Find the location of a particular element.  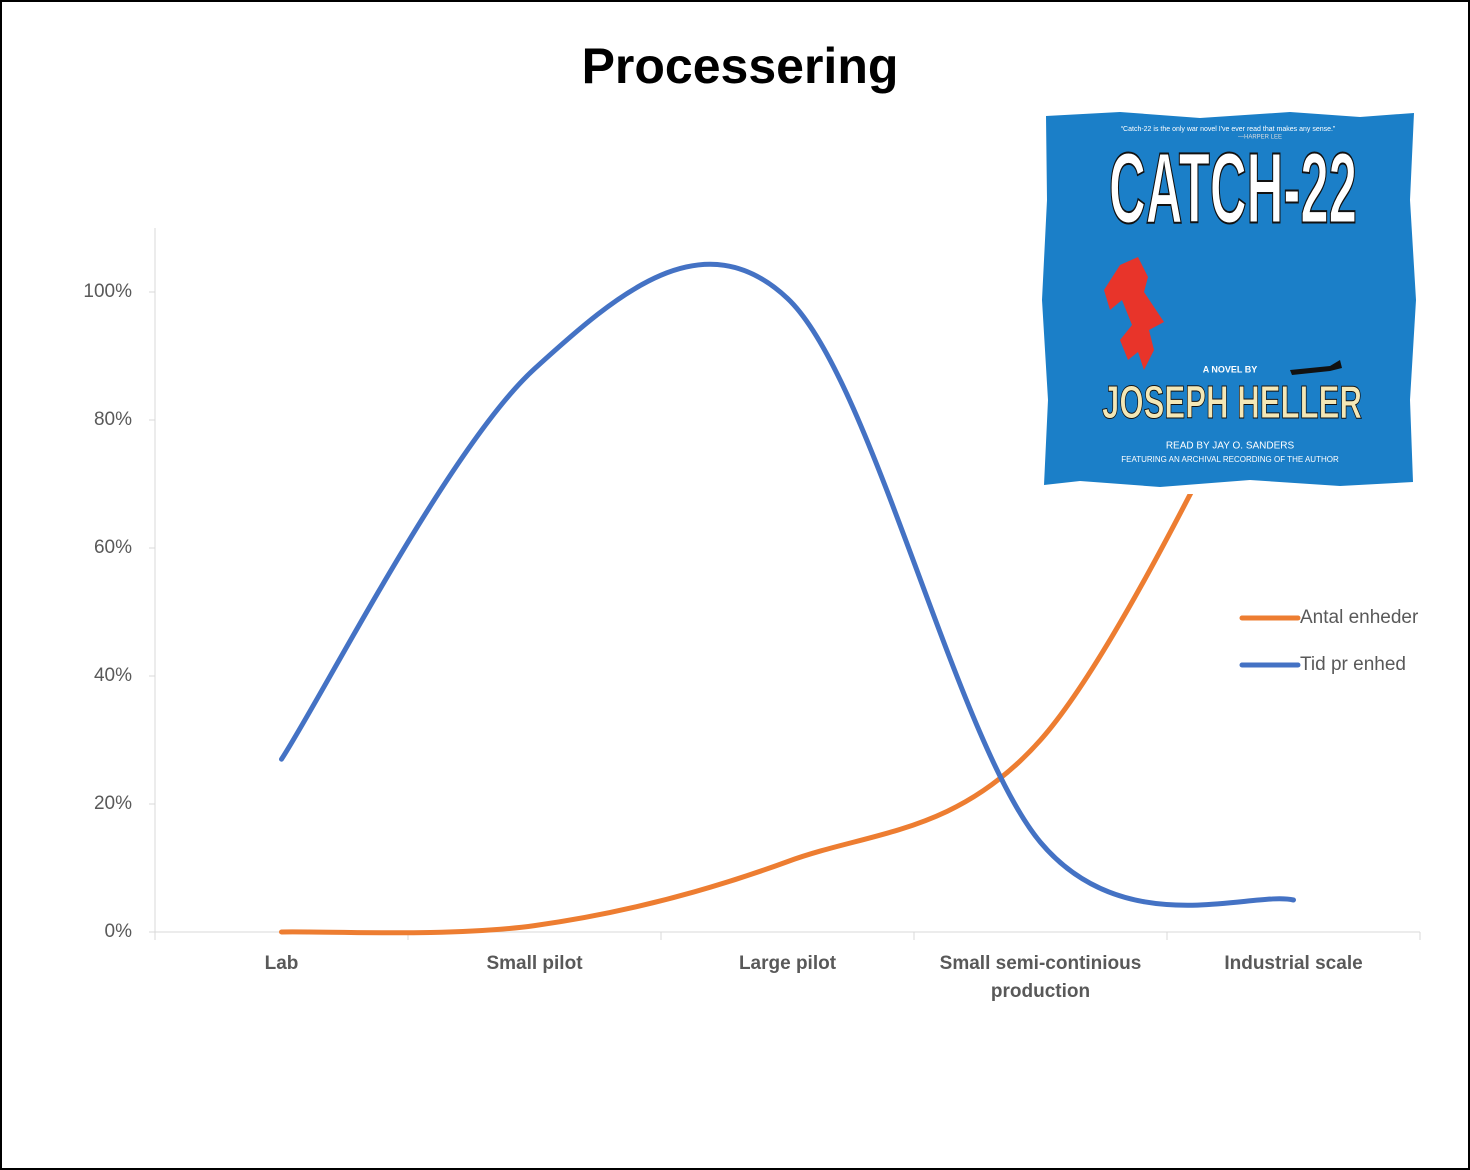

legend-label: Antal enheder is located at coordinates (1359, 617).